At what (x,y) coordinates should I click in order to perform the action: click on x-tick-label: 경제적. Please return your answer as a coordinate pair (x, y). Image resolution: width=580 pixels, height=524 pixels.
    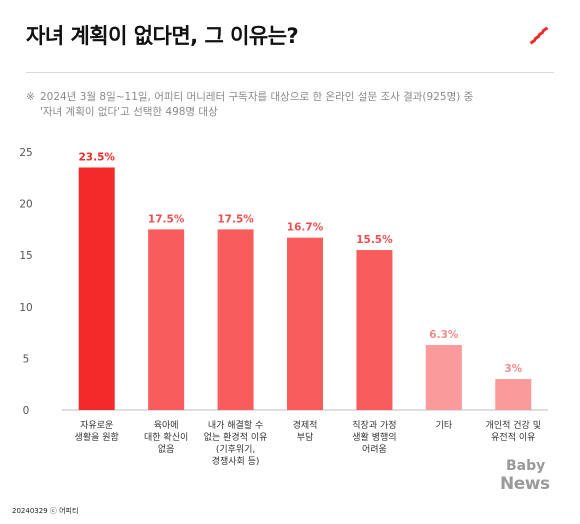
    Looking at the image, I should click on (305, 425).